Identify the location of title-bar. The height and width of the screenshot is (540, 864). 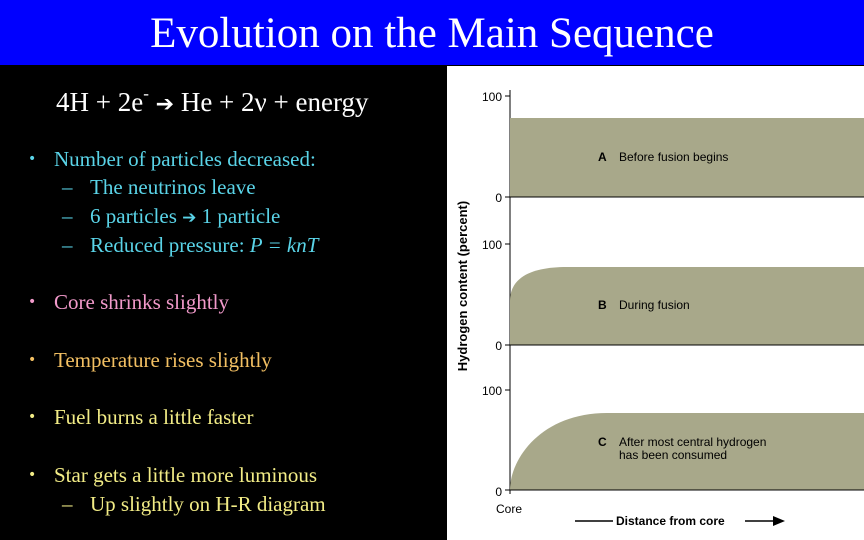
(432, 32).